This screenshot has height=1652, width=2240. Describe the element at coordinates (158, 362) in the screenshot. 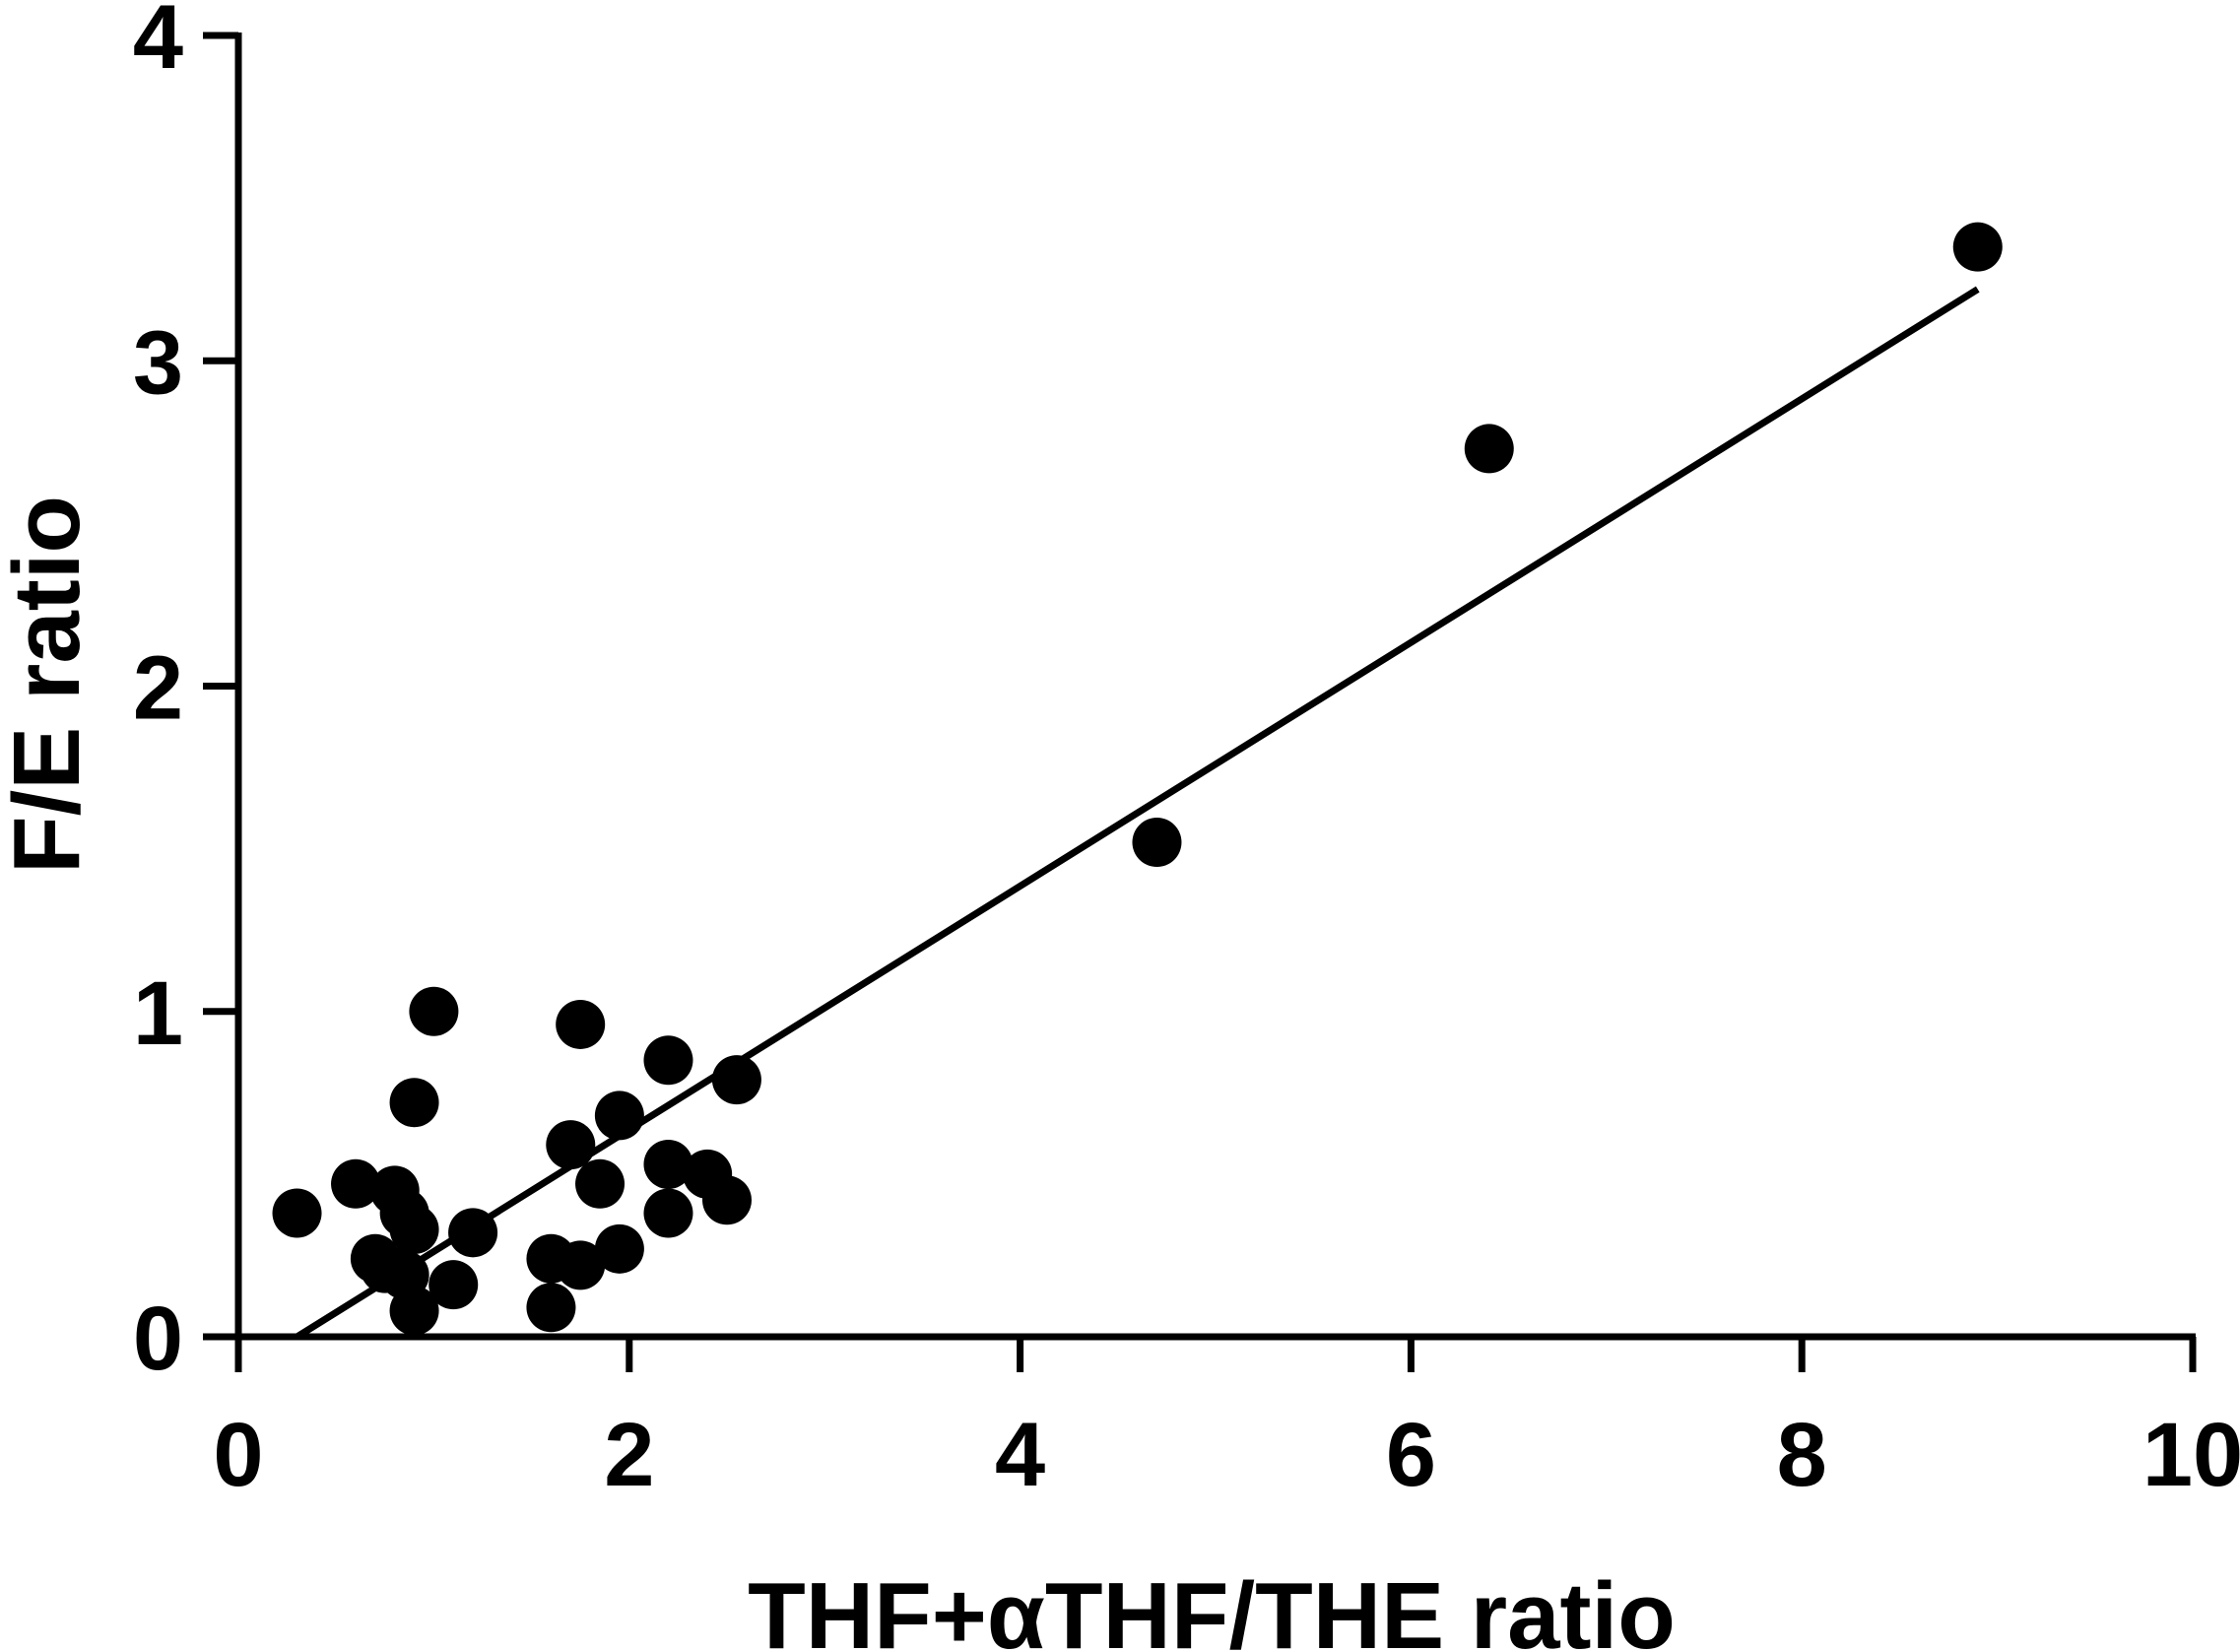

I see `y-tick-label-3: 3` at that location.